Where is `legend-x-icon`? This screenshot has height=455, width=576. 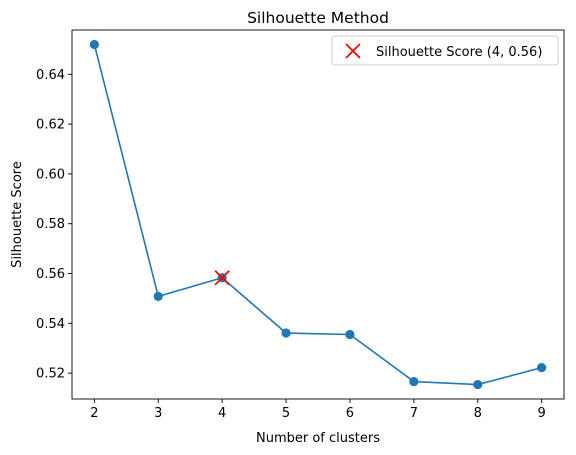 legend-x-icon is located at coordinates (353, 51).